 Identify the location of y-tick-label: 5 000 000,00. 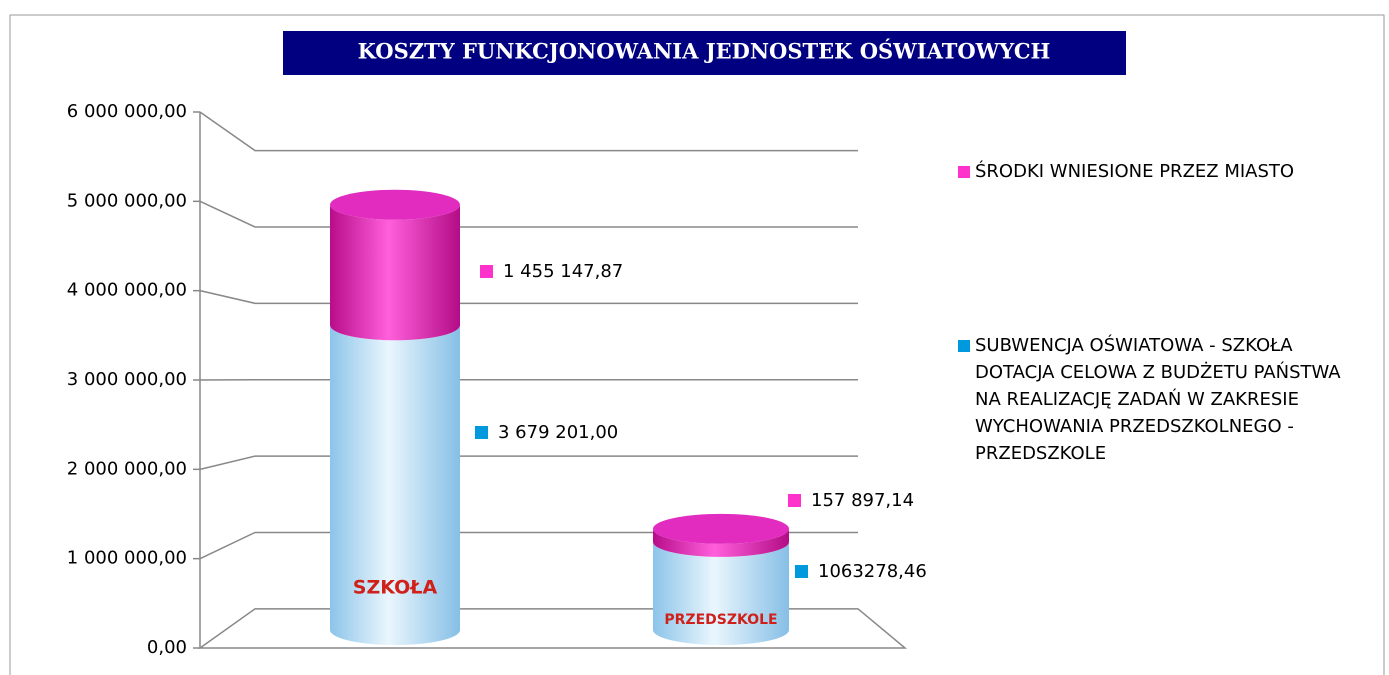
(127, 200).